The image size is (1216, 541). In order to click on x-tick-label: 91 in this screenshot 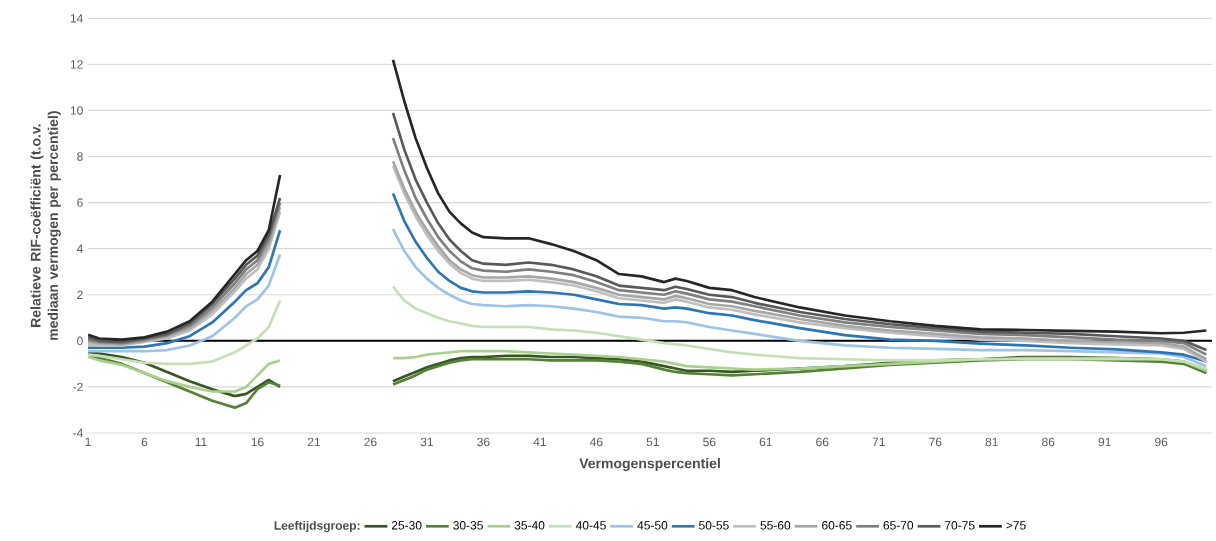, I will do `click(1104, 442)`.